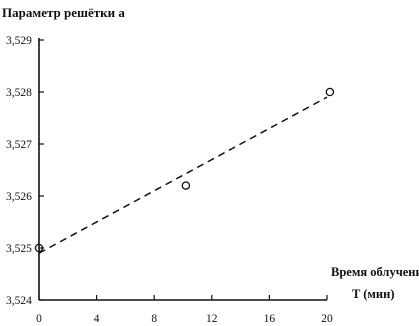 This screenshot has width=419, height=326. Describe the element at coordinates (184, 310) in the screenshot. I see `x-ticks: 0 4 8 12 16 20` at that location.